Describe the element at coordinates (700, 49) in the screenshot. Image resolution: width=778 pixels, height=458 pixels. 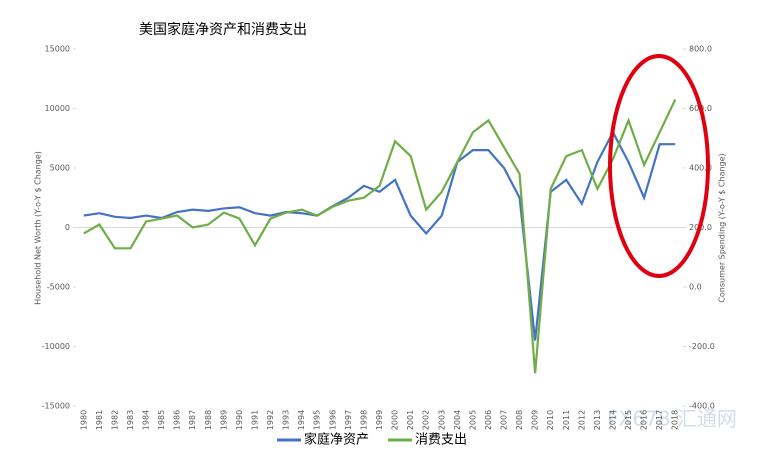
I see `y2-tick-label: 800.0` at that location.